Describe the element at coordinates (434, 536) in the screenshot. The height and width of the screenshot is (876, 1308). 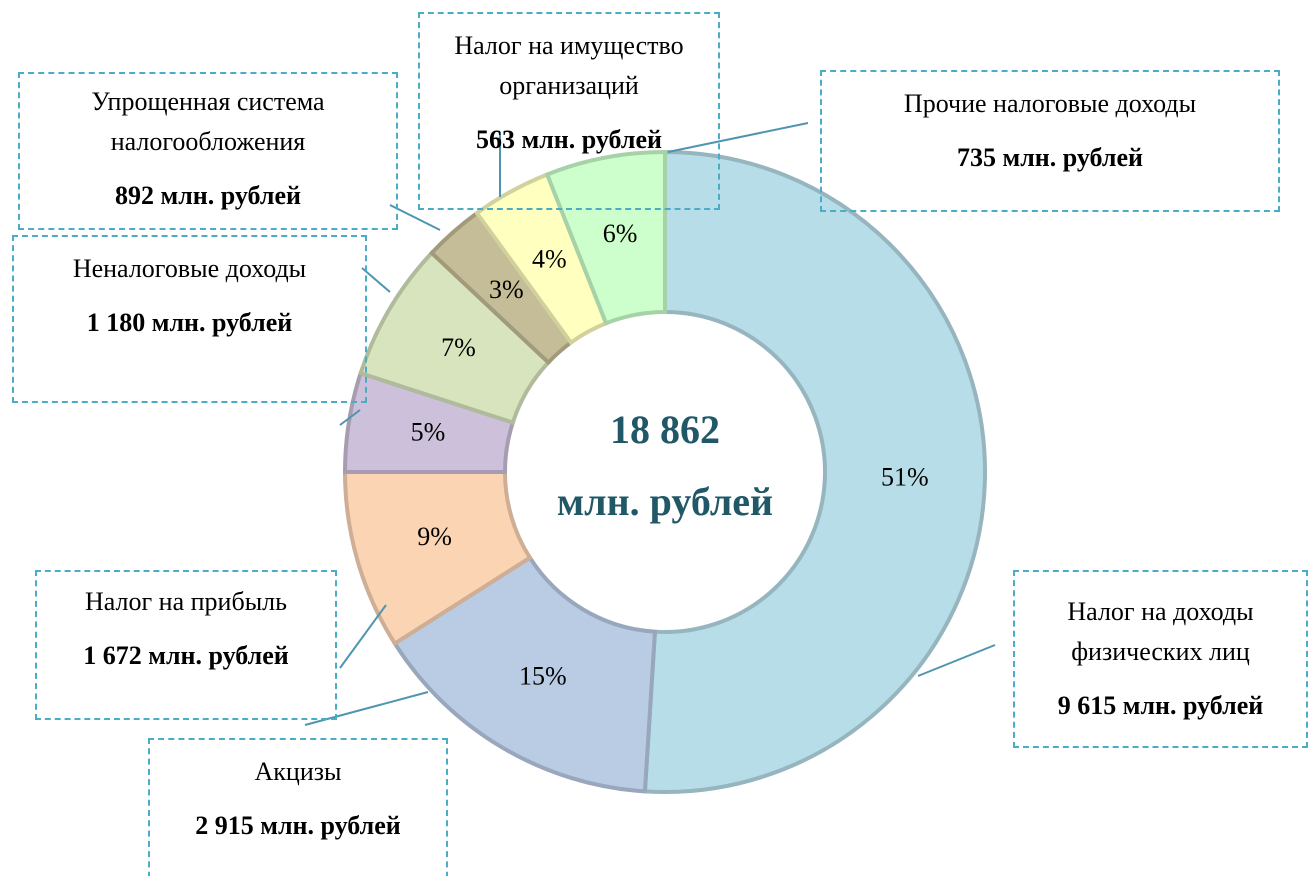
I see `percent-label: 9%` at that location.